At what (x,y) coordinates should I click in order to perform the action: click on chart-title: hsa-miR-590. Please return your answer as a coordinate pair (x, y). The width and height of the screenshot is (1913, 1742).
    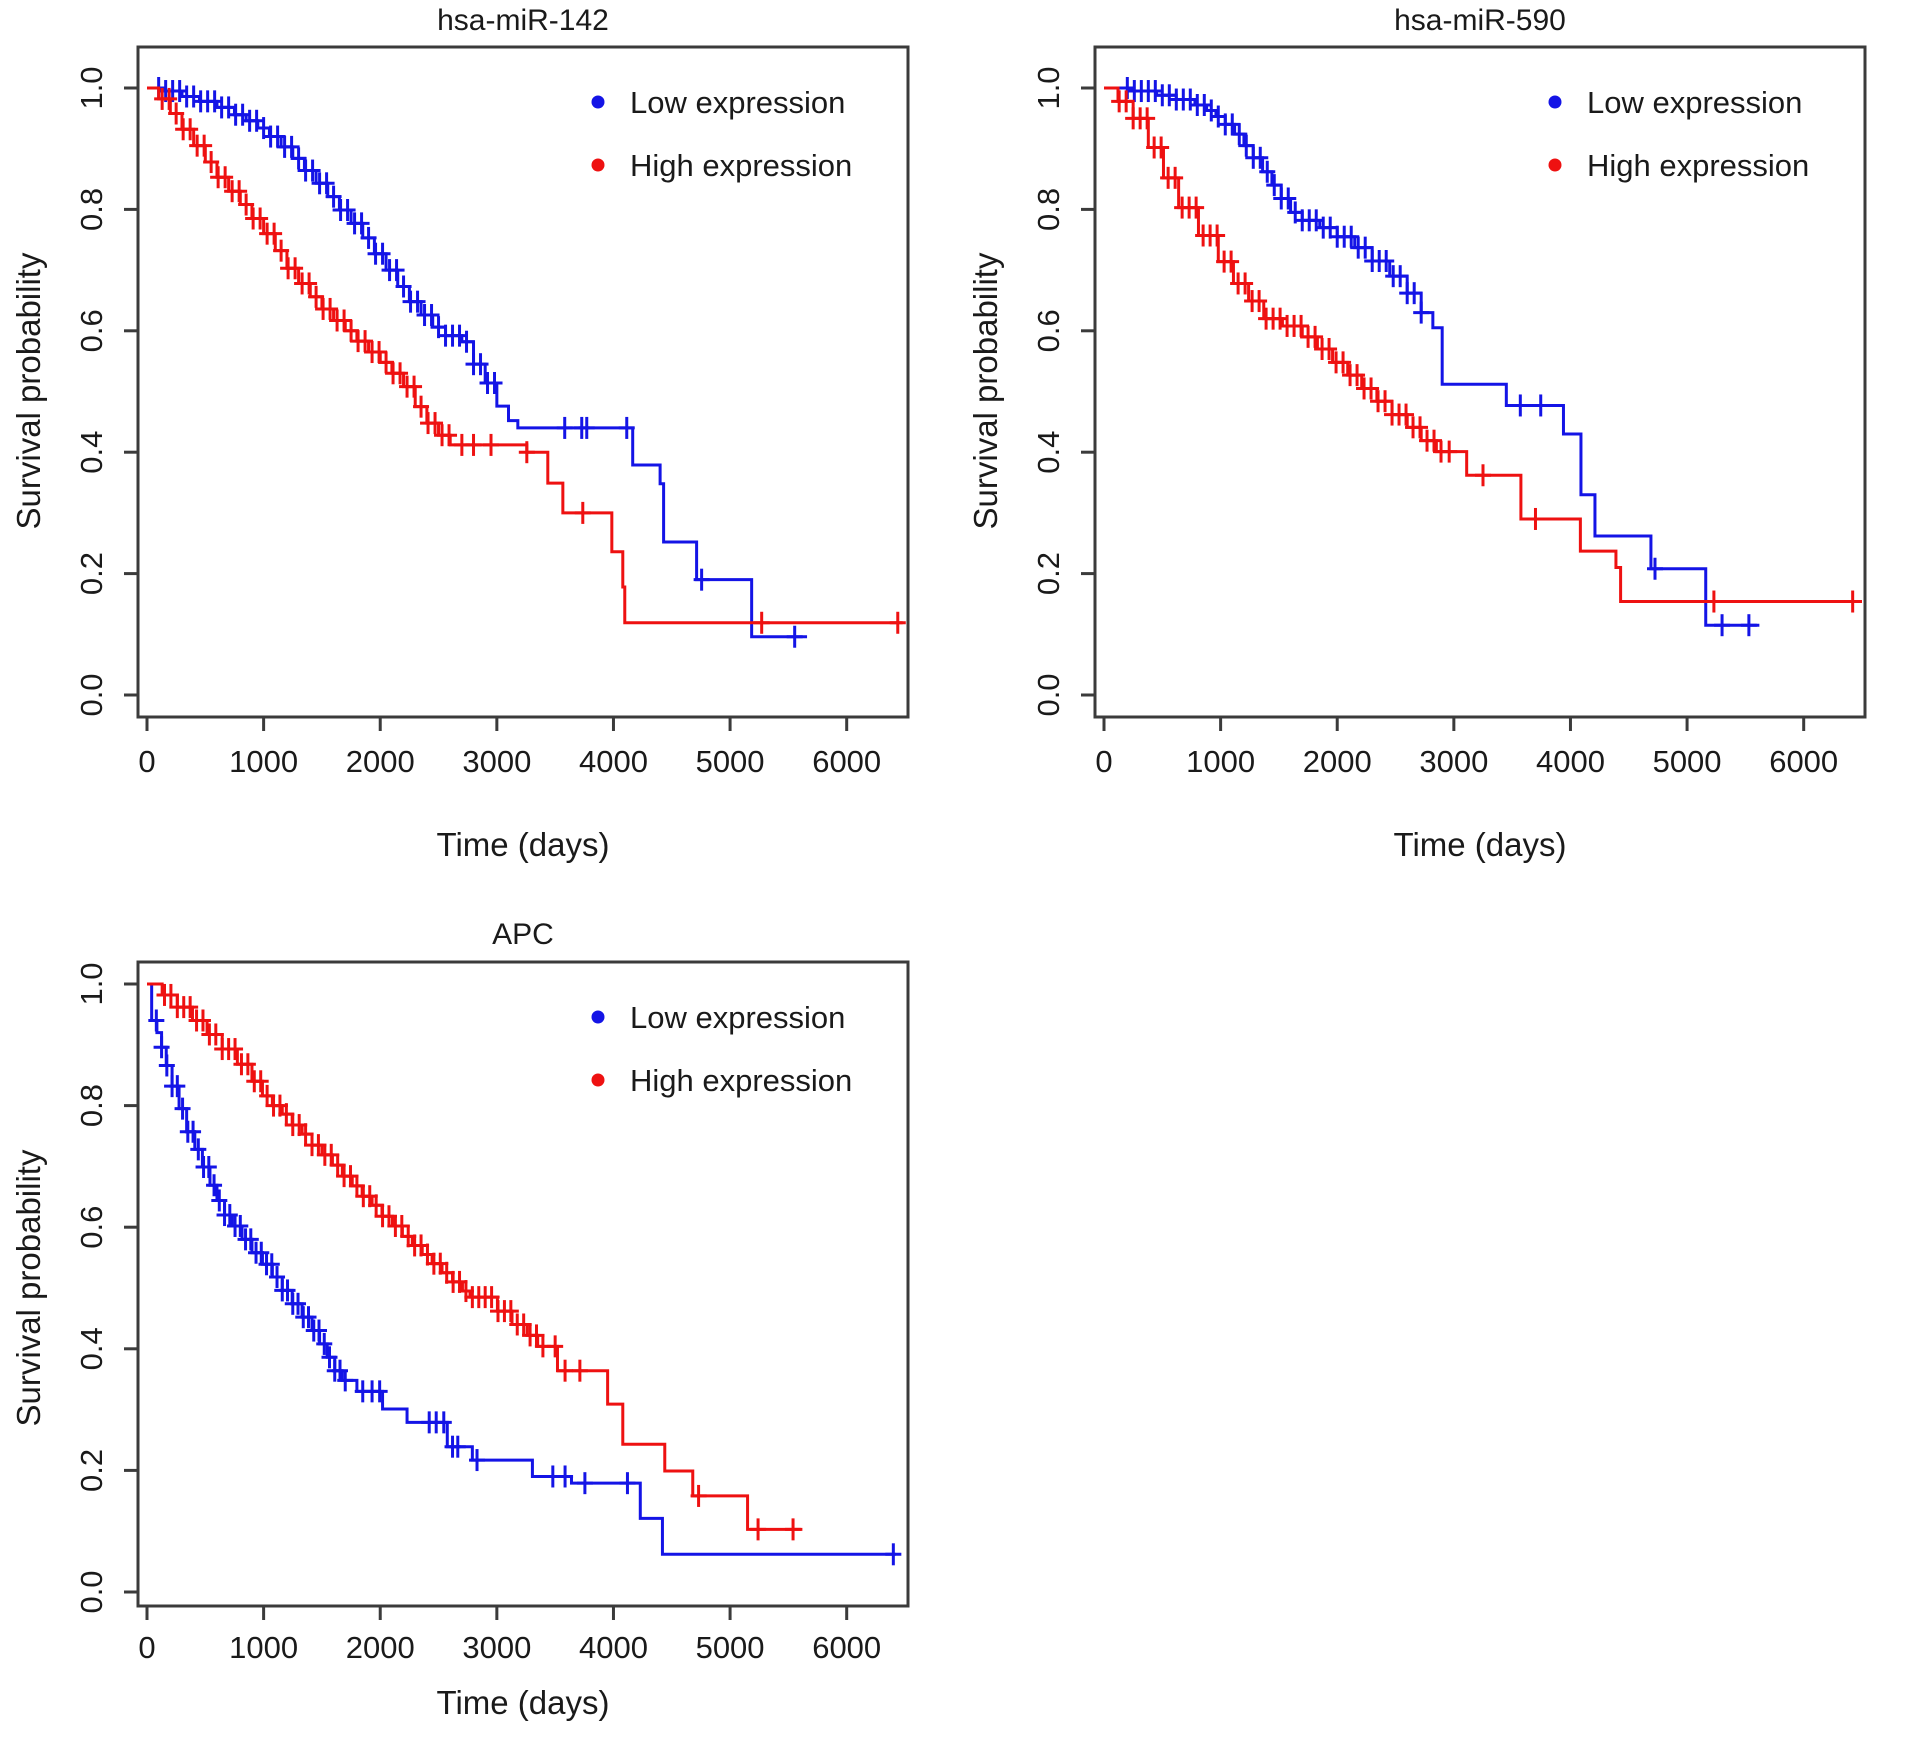
    Looking at the image, I should click on (1480, 20).